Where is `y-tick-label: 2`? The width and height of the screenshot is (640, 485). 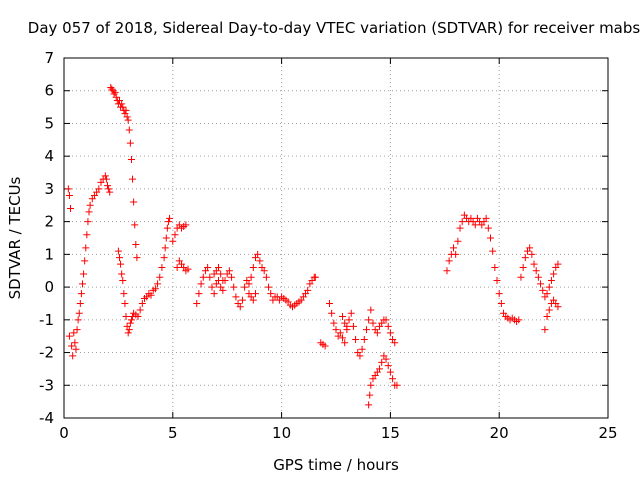 y-tick-label: 2 is located at coordinates (49, 222).